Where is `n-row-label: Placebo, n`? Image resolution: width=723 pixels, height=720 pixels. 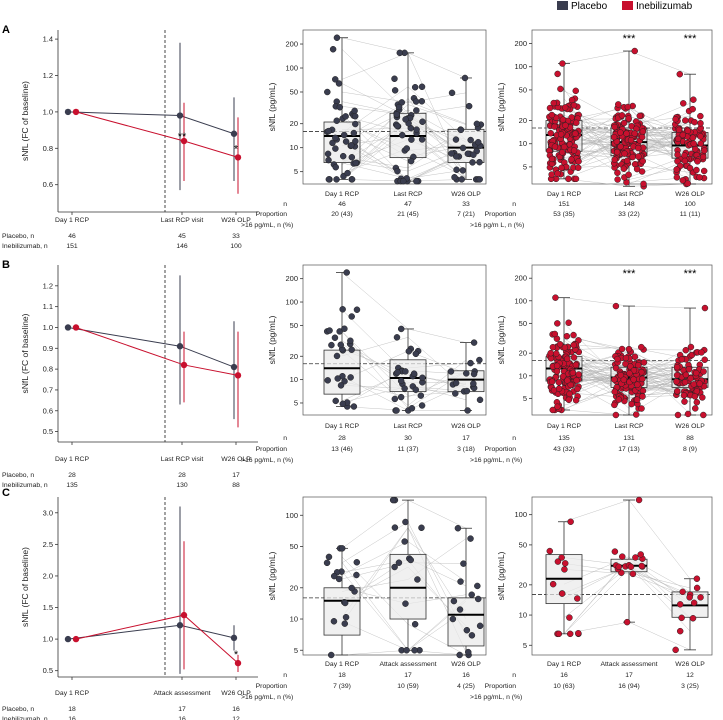
n-row-label: Placebo, n is located at coordinates (18, 475).